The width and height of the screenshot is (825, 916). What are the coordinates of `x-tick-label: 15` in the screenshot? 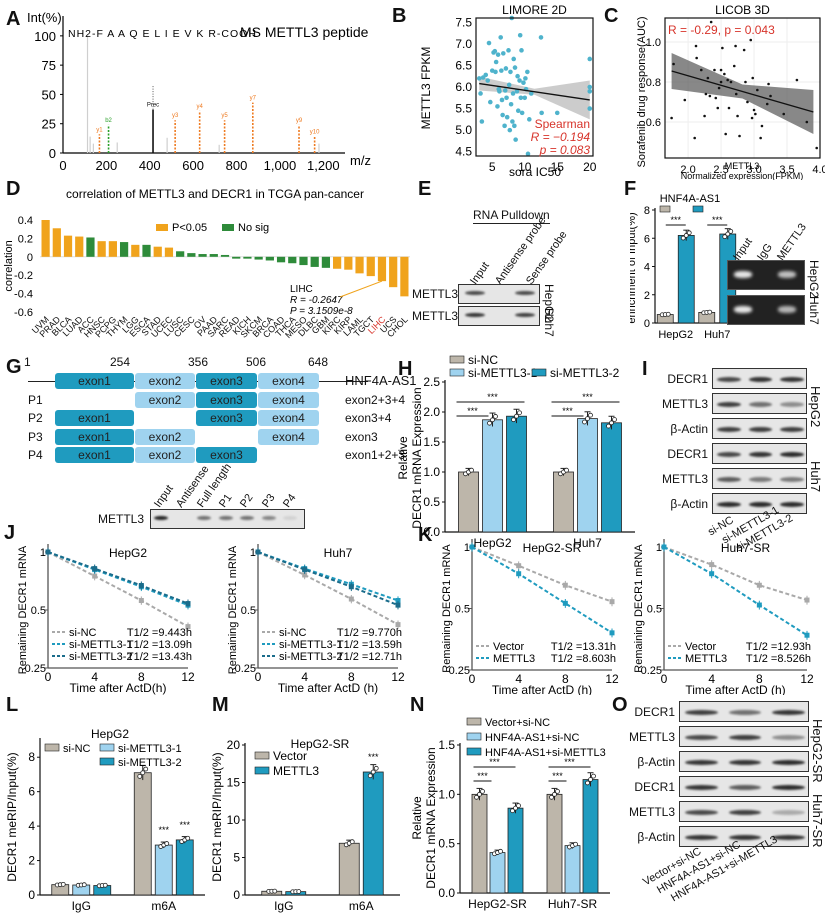 It's located at (558, 167).